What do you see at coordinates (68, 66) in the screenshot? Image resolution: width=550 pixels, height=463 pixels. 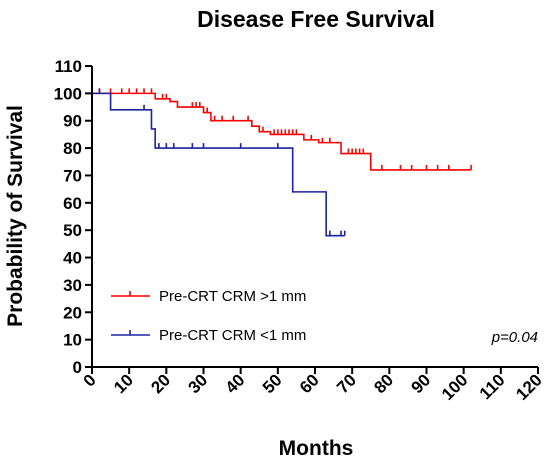 I see `y-tick-label: 110` at bounding box center [68, 66].